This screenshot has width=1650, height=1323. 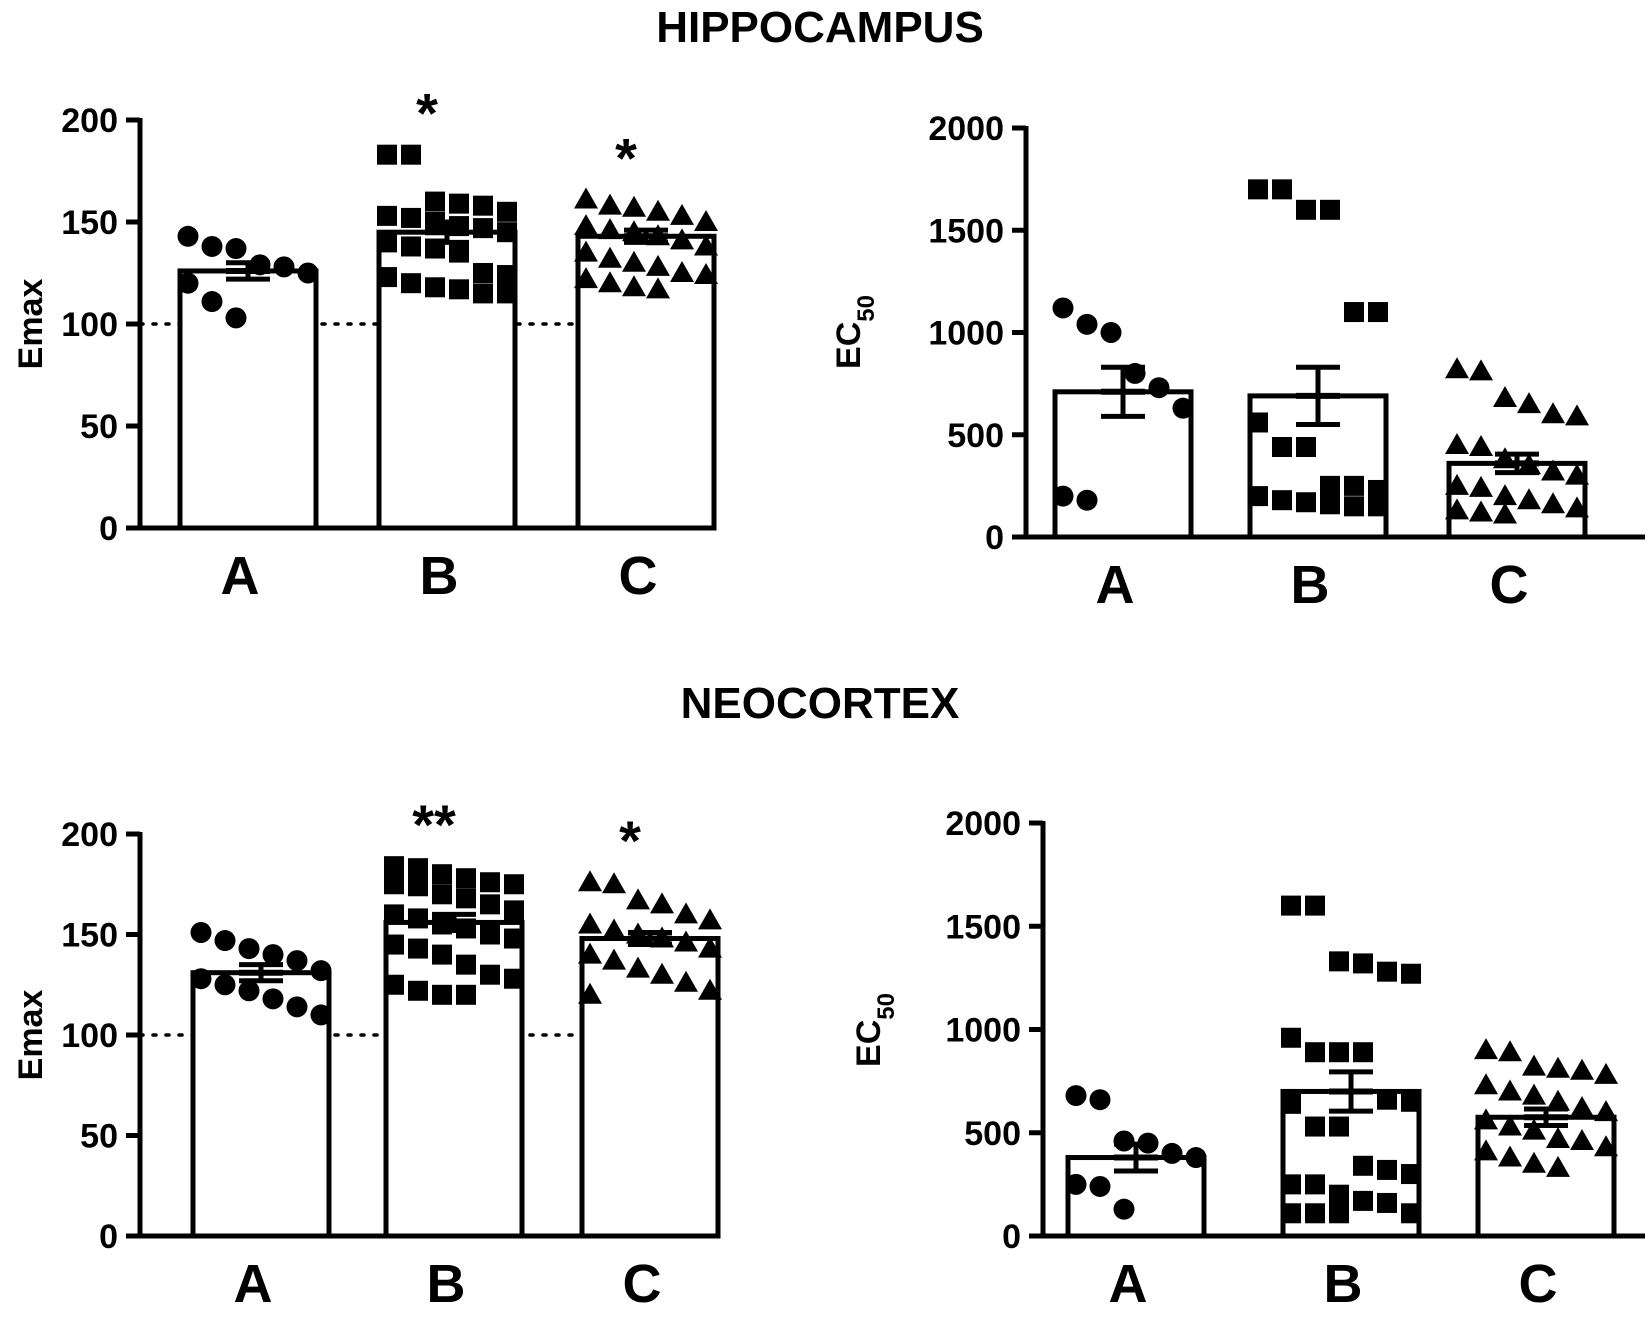 I want to click on y-tick-label: 1000, so click(x=983, y=1031).